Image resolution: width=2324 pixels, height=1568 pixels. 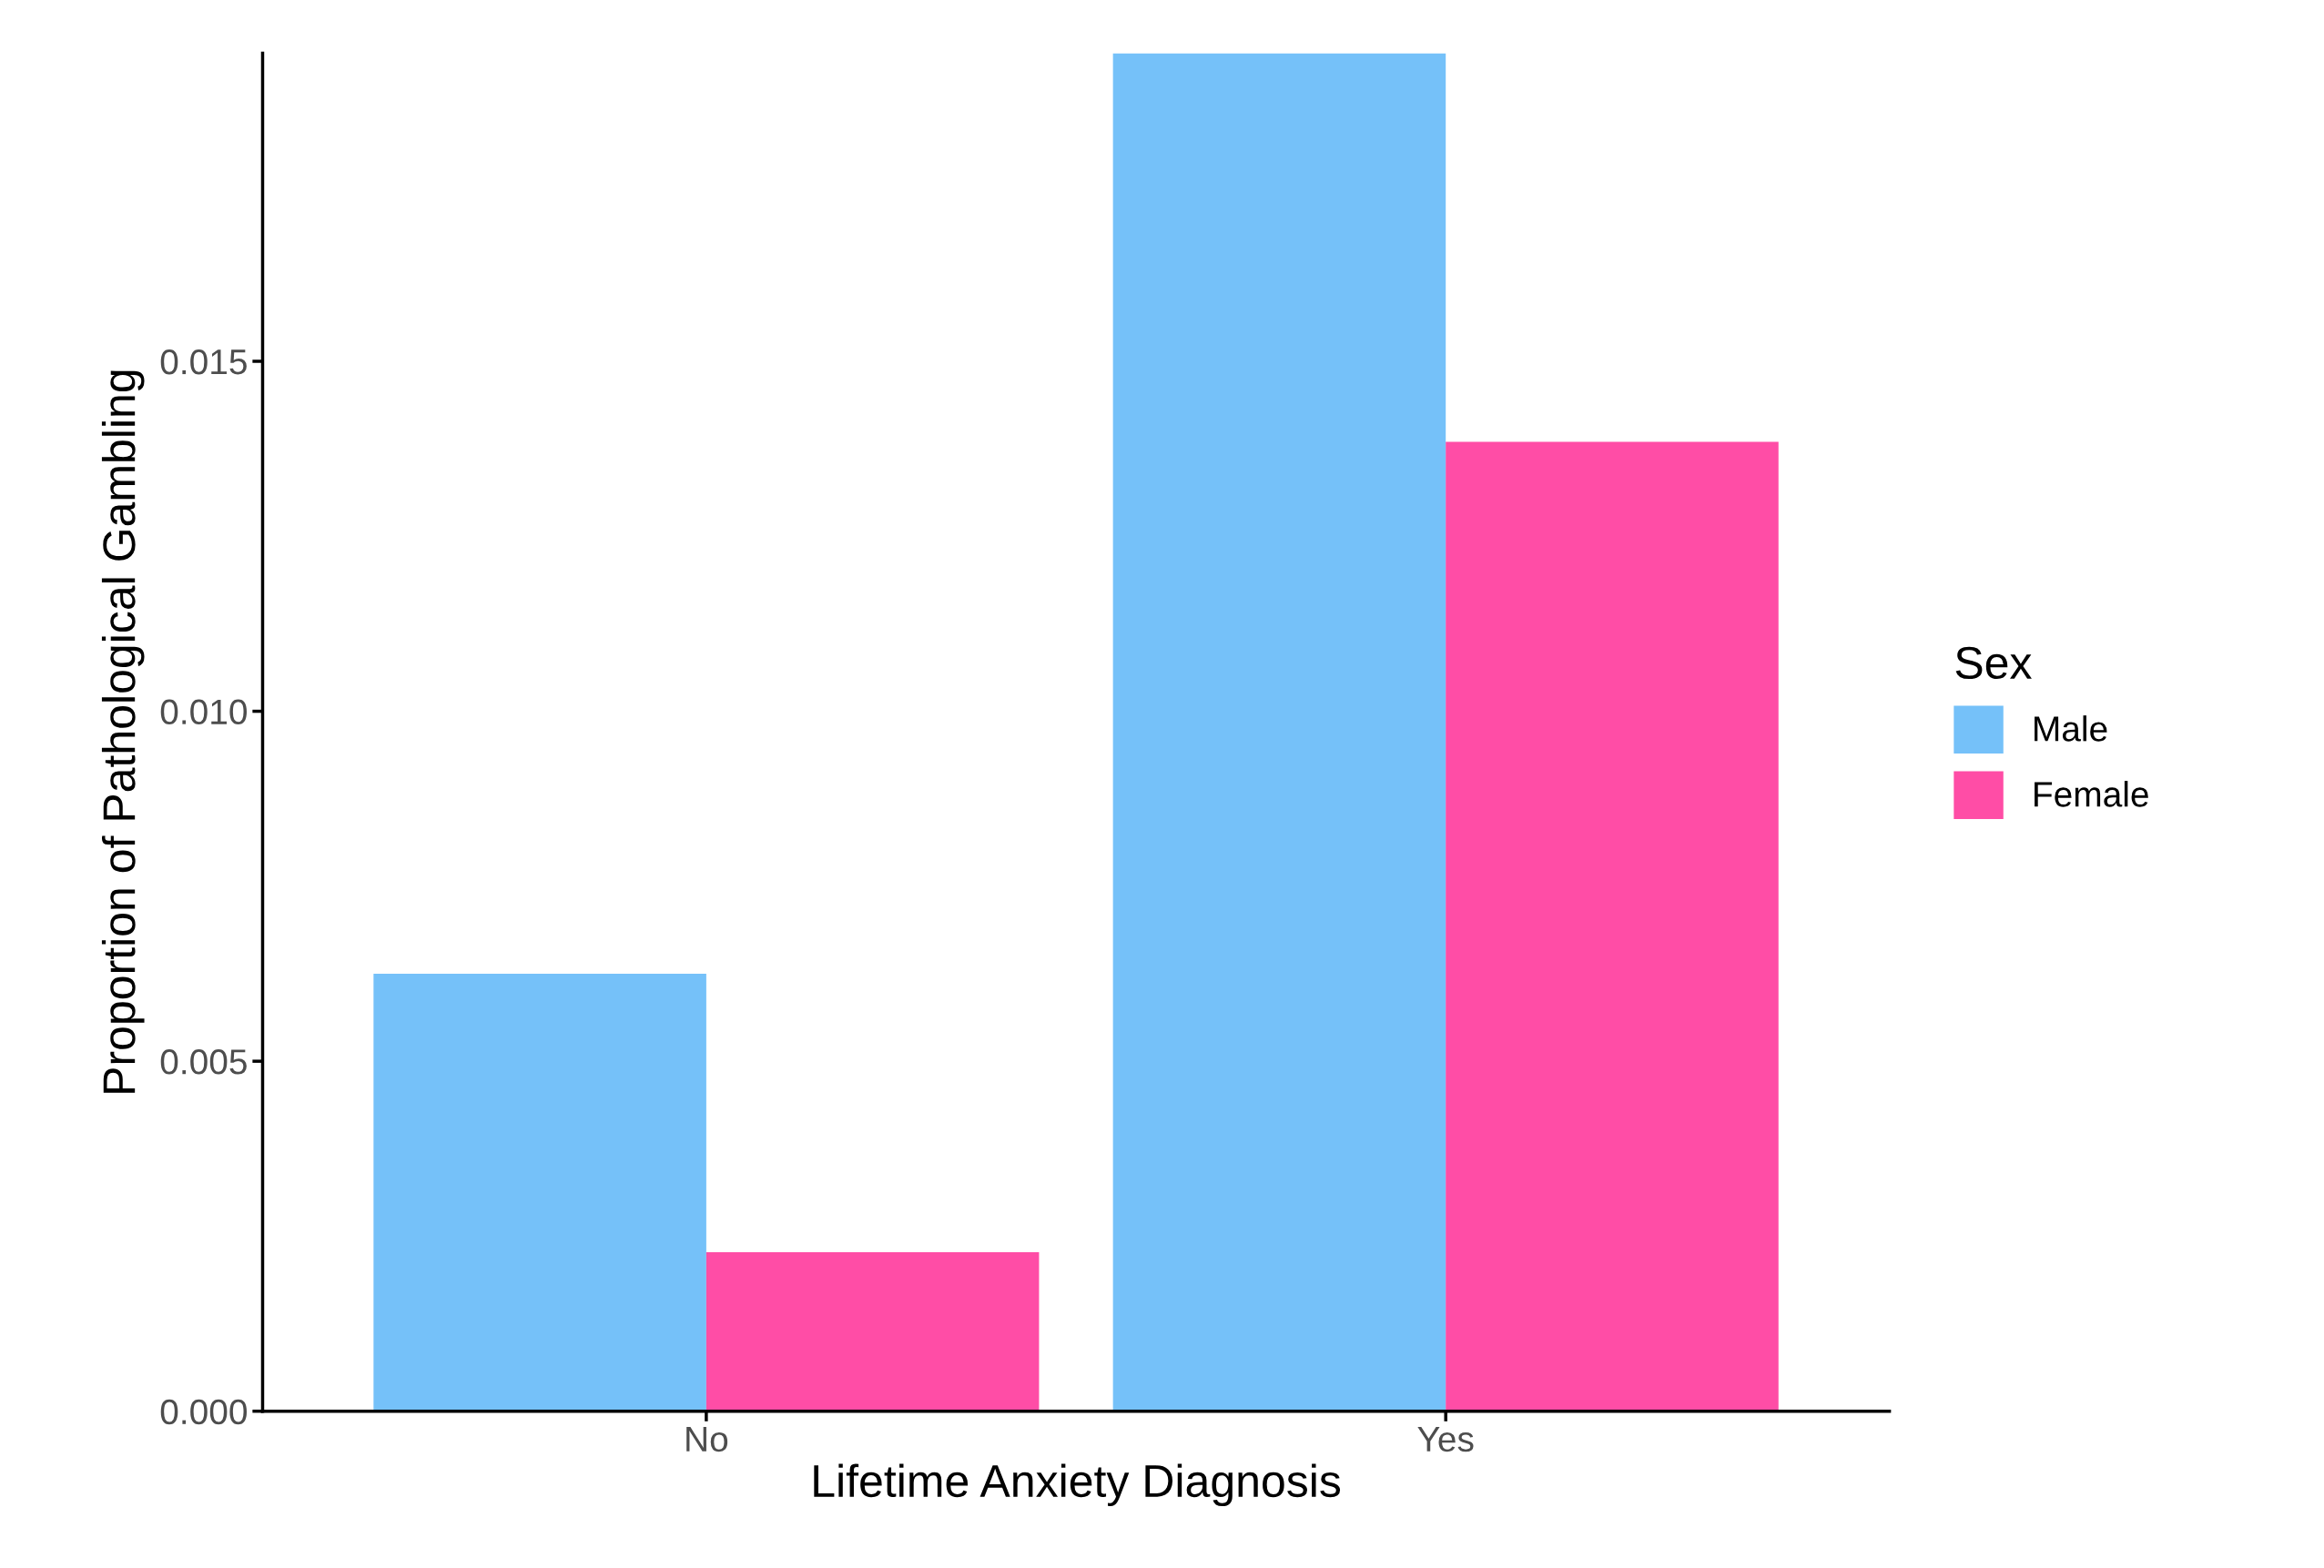 What do you see at coordinates (204, 1062) in the screenshot?
I see `y-tick-label: 0.005` at bounding box center [204, 1062].